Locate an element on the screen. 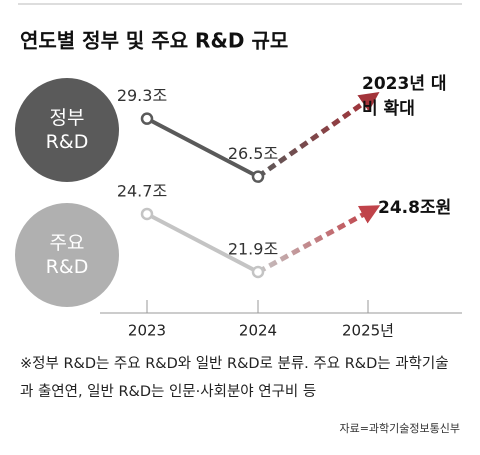 This screenshot has height=455, width=480. source: 자료=과학기술정보통신부 is located at coordinates (399, 428).